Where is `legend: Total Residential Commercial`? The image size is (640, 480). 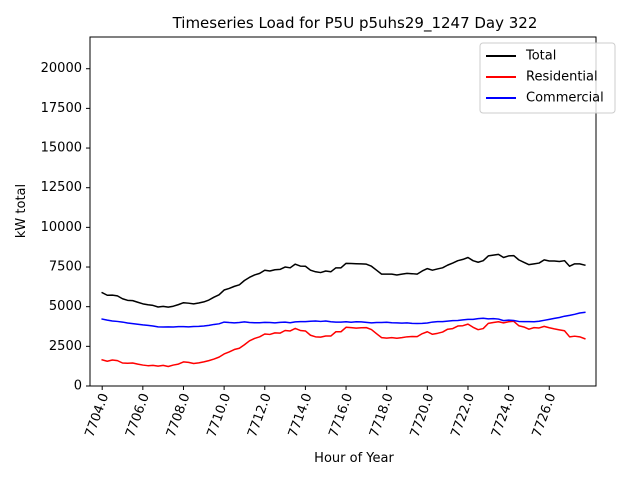 legend: Total Residential Commercial is located at coordinates (547, 78).